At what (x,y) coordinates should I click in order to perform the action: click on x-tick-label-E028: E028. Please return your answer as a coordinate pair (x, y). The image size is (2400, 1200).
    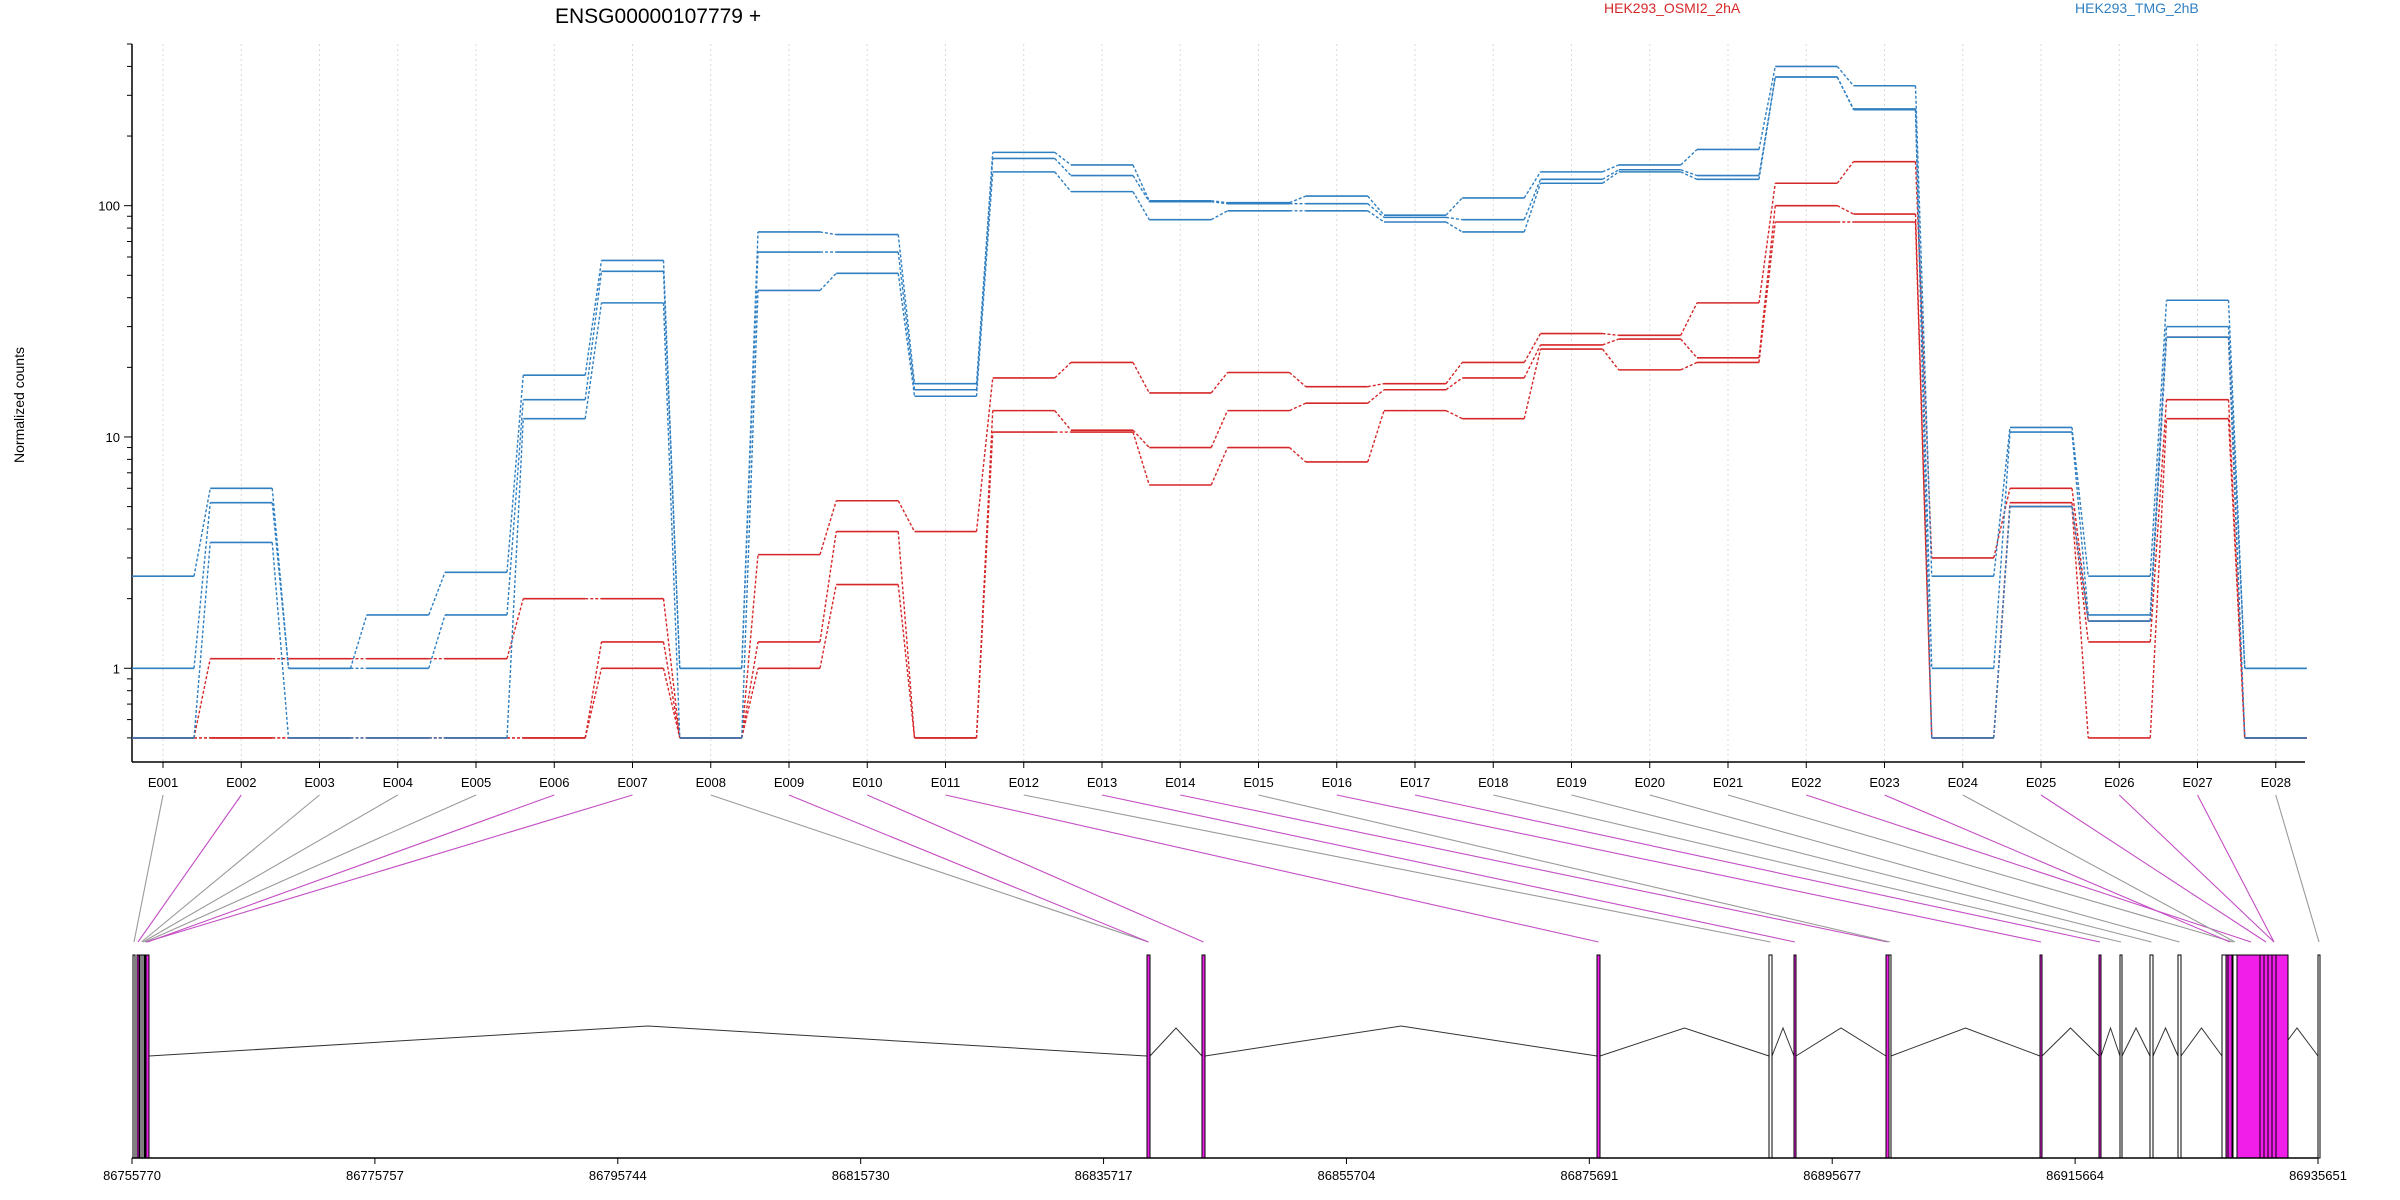
    Looking at the image, I should click on (2276, 782).